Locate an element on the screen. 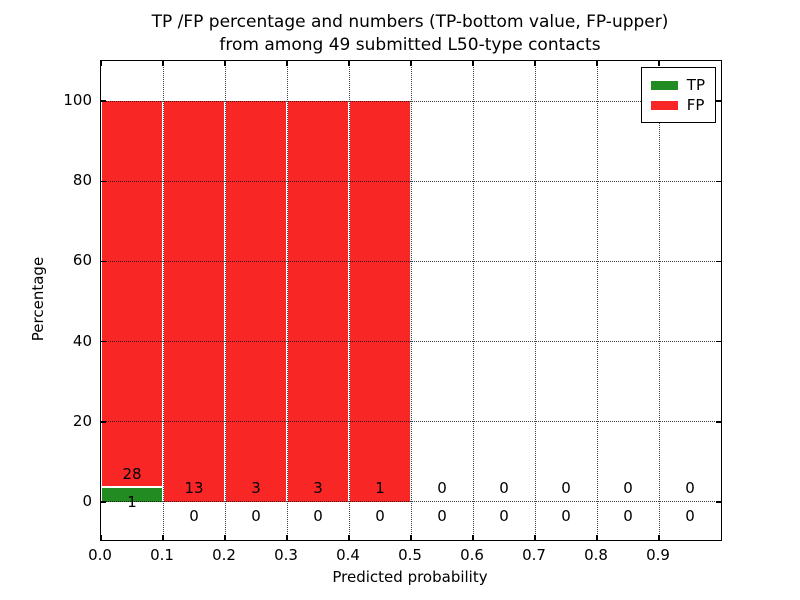 This screenshot has height=600, width=800. legend-row-fp: FP is located at coordinates (677, 105).